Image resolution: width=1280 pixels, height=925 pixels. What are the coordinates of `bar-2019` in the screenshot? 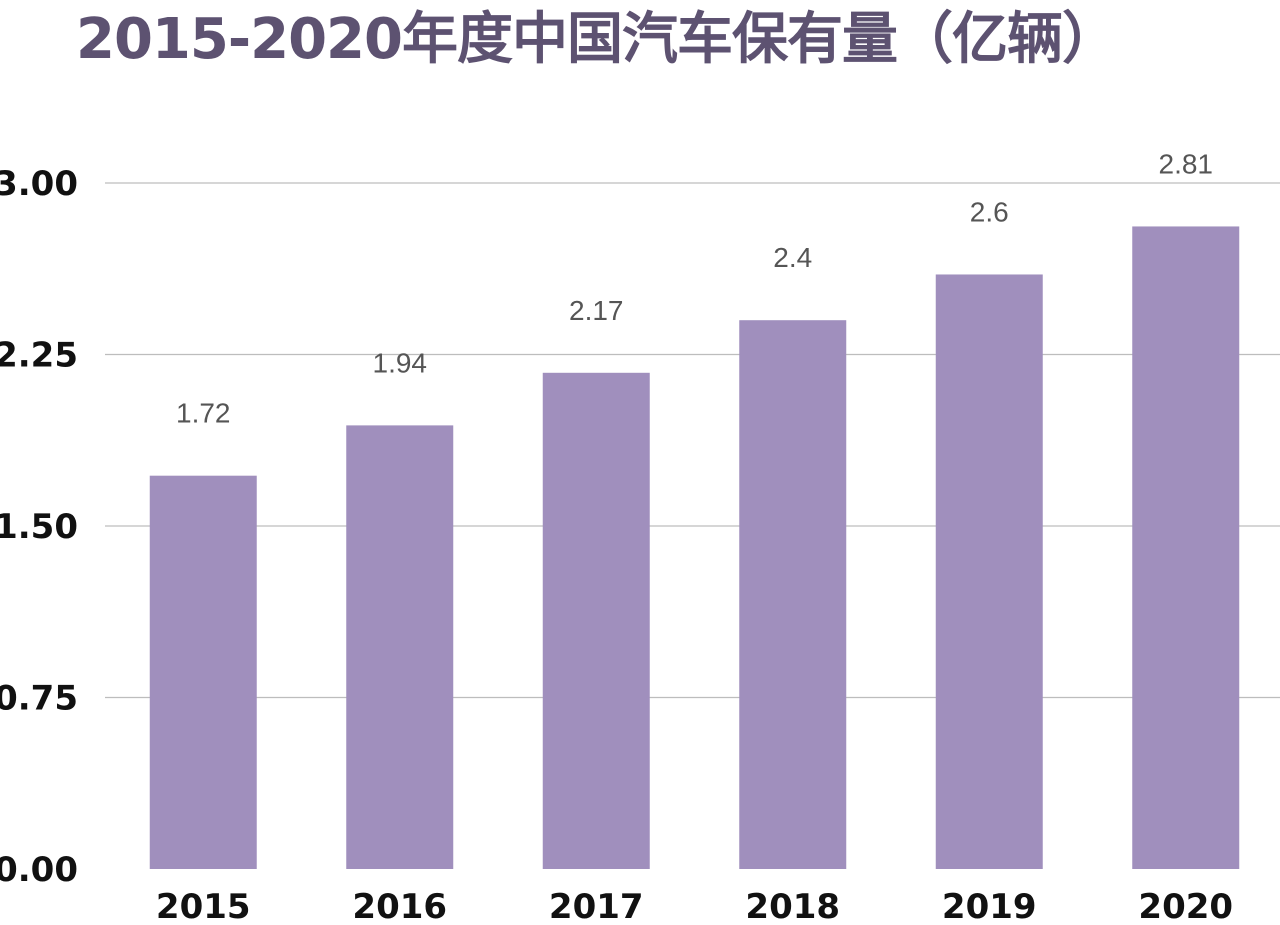 It's located at (989, 571).